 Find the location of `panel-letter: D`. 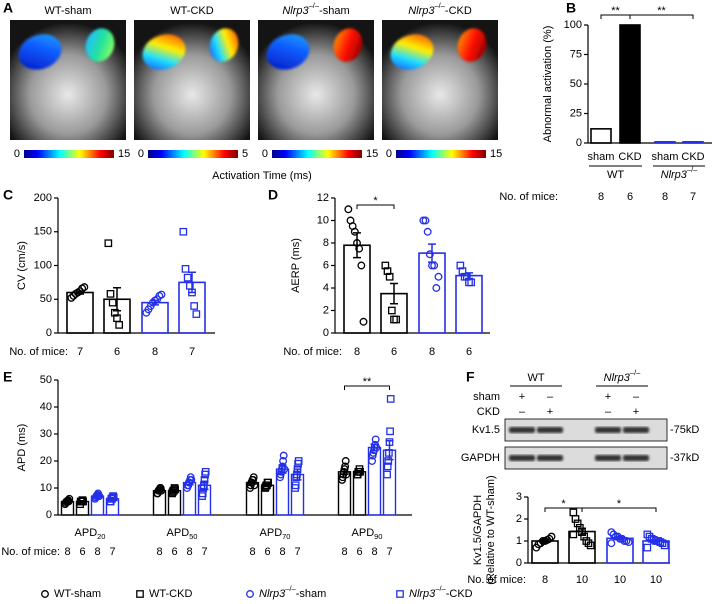

panel-letter: D is located at coordinates (273, 195).